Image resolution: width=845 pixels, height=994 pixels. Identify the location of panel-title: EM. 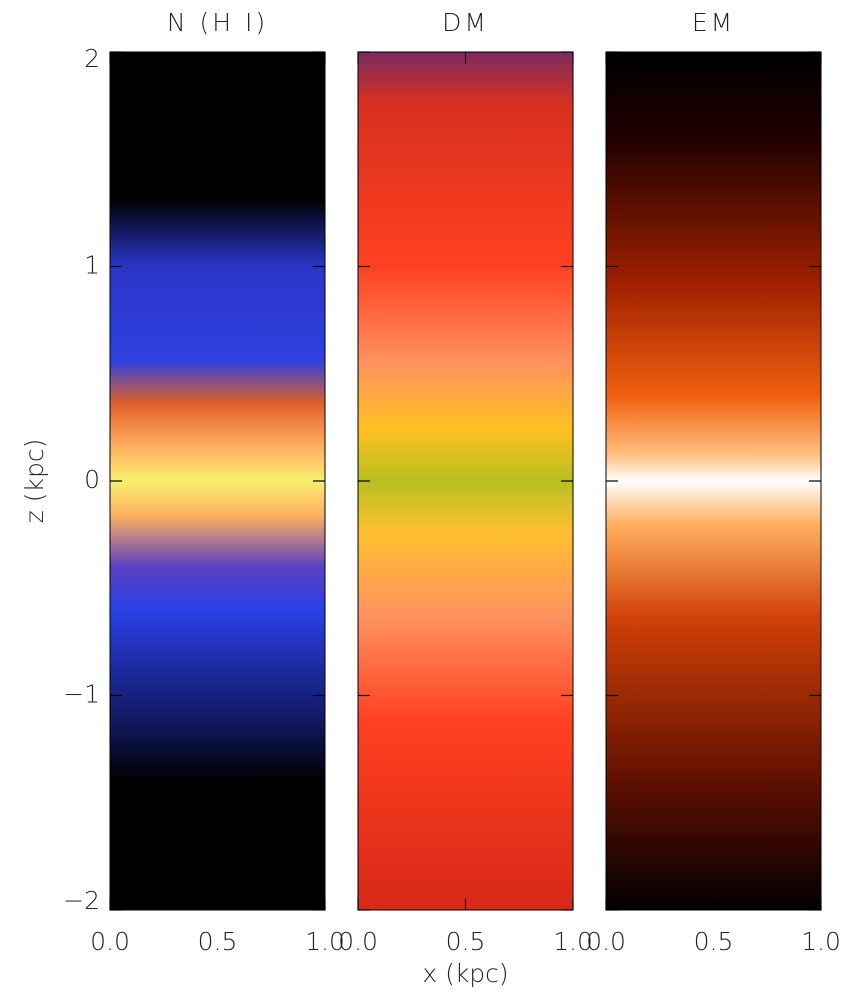
(713, 22).